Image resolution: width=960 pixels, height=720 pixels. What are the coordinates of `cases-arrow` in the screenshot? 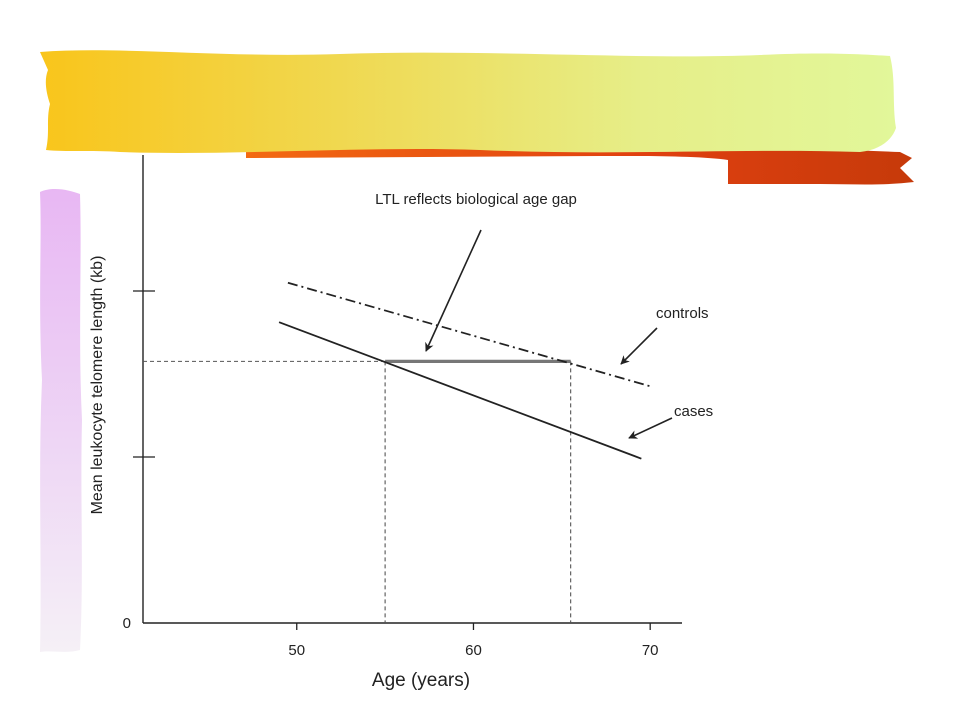 It's located at (650, 428).